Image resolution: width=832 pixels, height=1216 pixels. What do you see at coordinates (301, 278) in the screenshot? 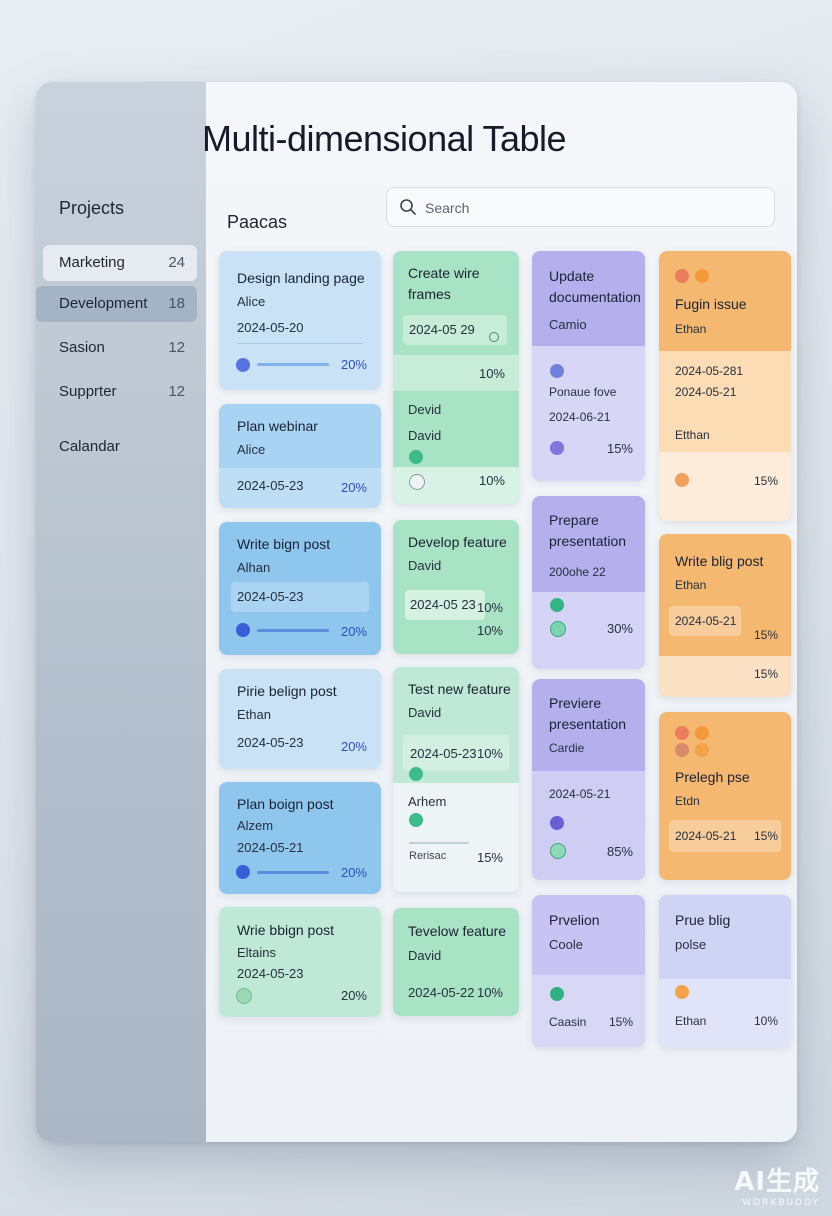
I see `card-title: Design landing page` at bounding box center [301, 278].